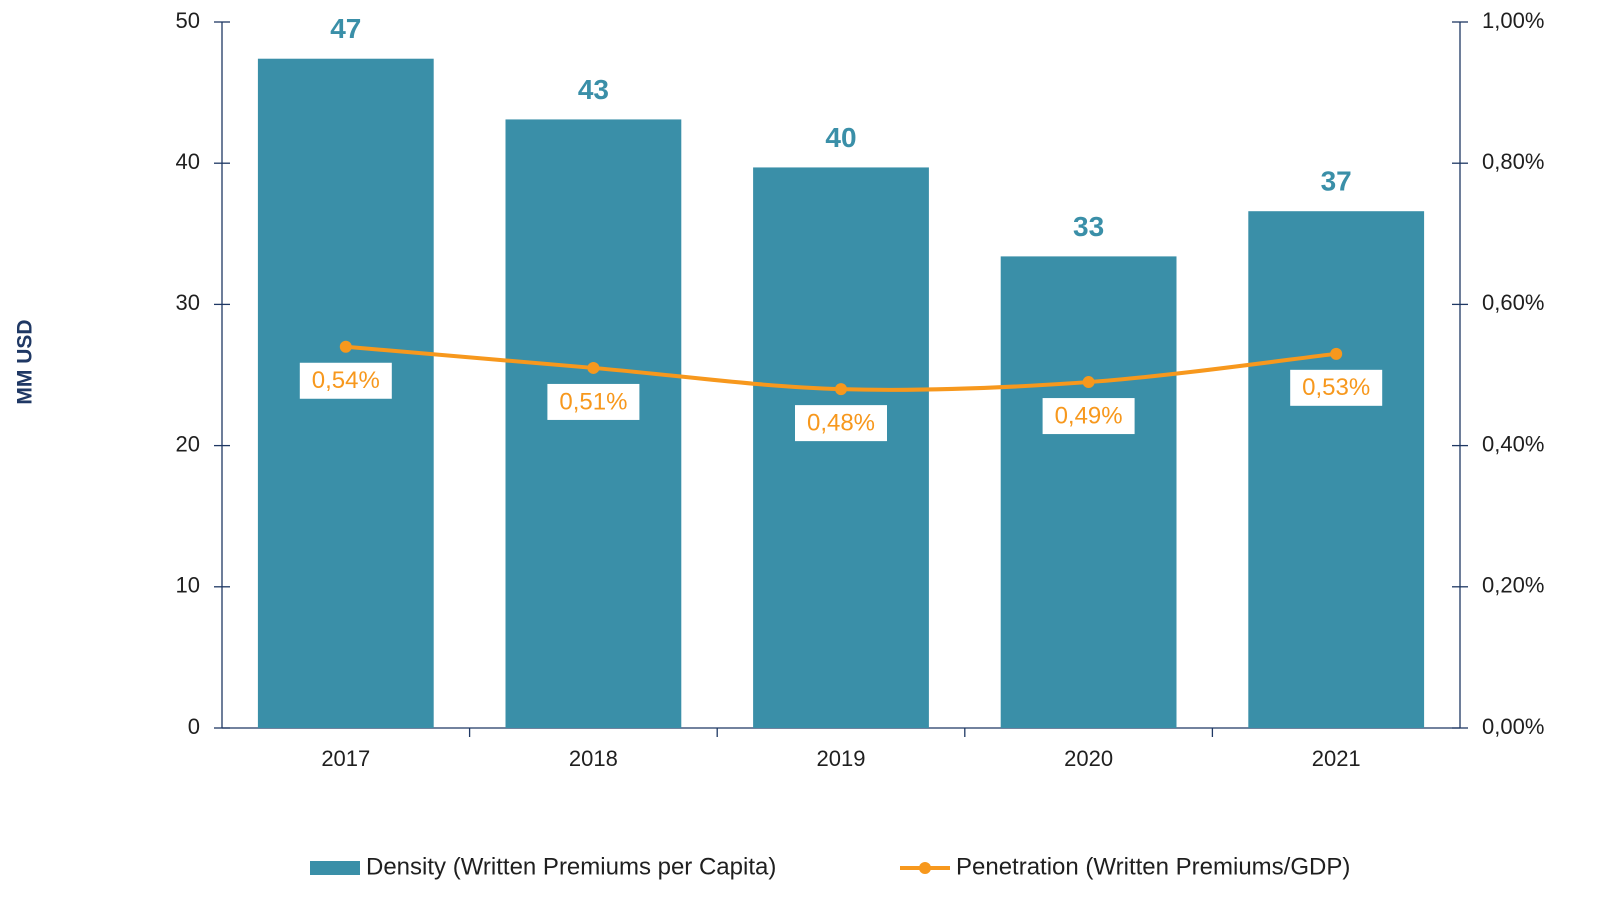  Describe the element at coordinates (593, 758) in the screenshot. I see `x-tick-label: 2018` at that location.